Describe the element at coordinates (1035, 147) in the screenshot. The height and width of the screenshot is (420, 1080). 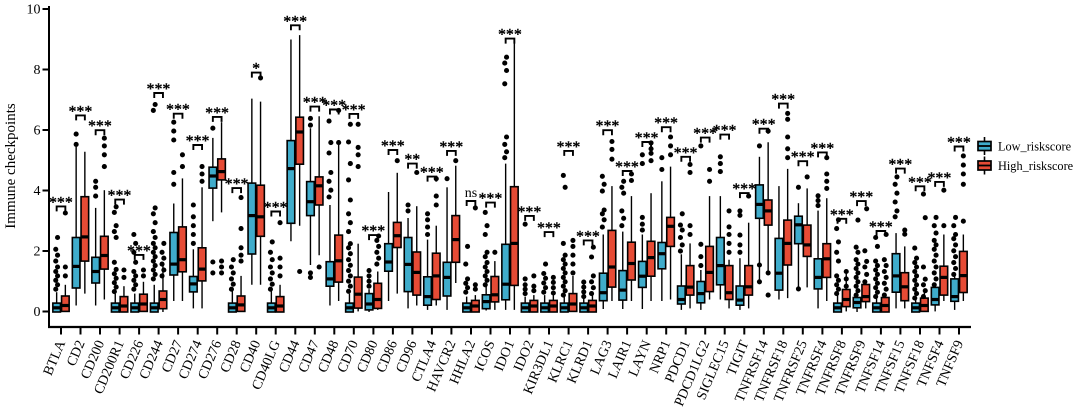
I see `svg-text: Low_riskscore` at that location.